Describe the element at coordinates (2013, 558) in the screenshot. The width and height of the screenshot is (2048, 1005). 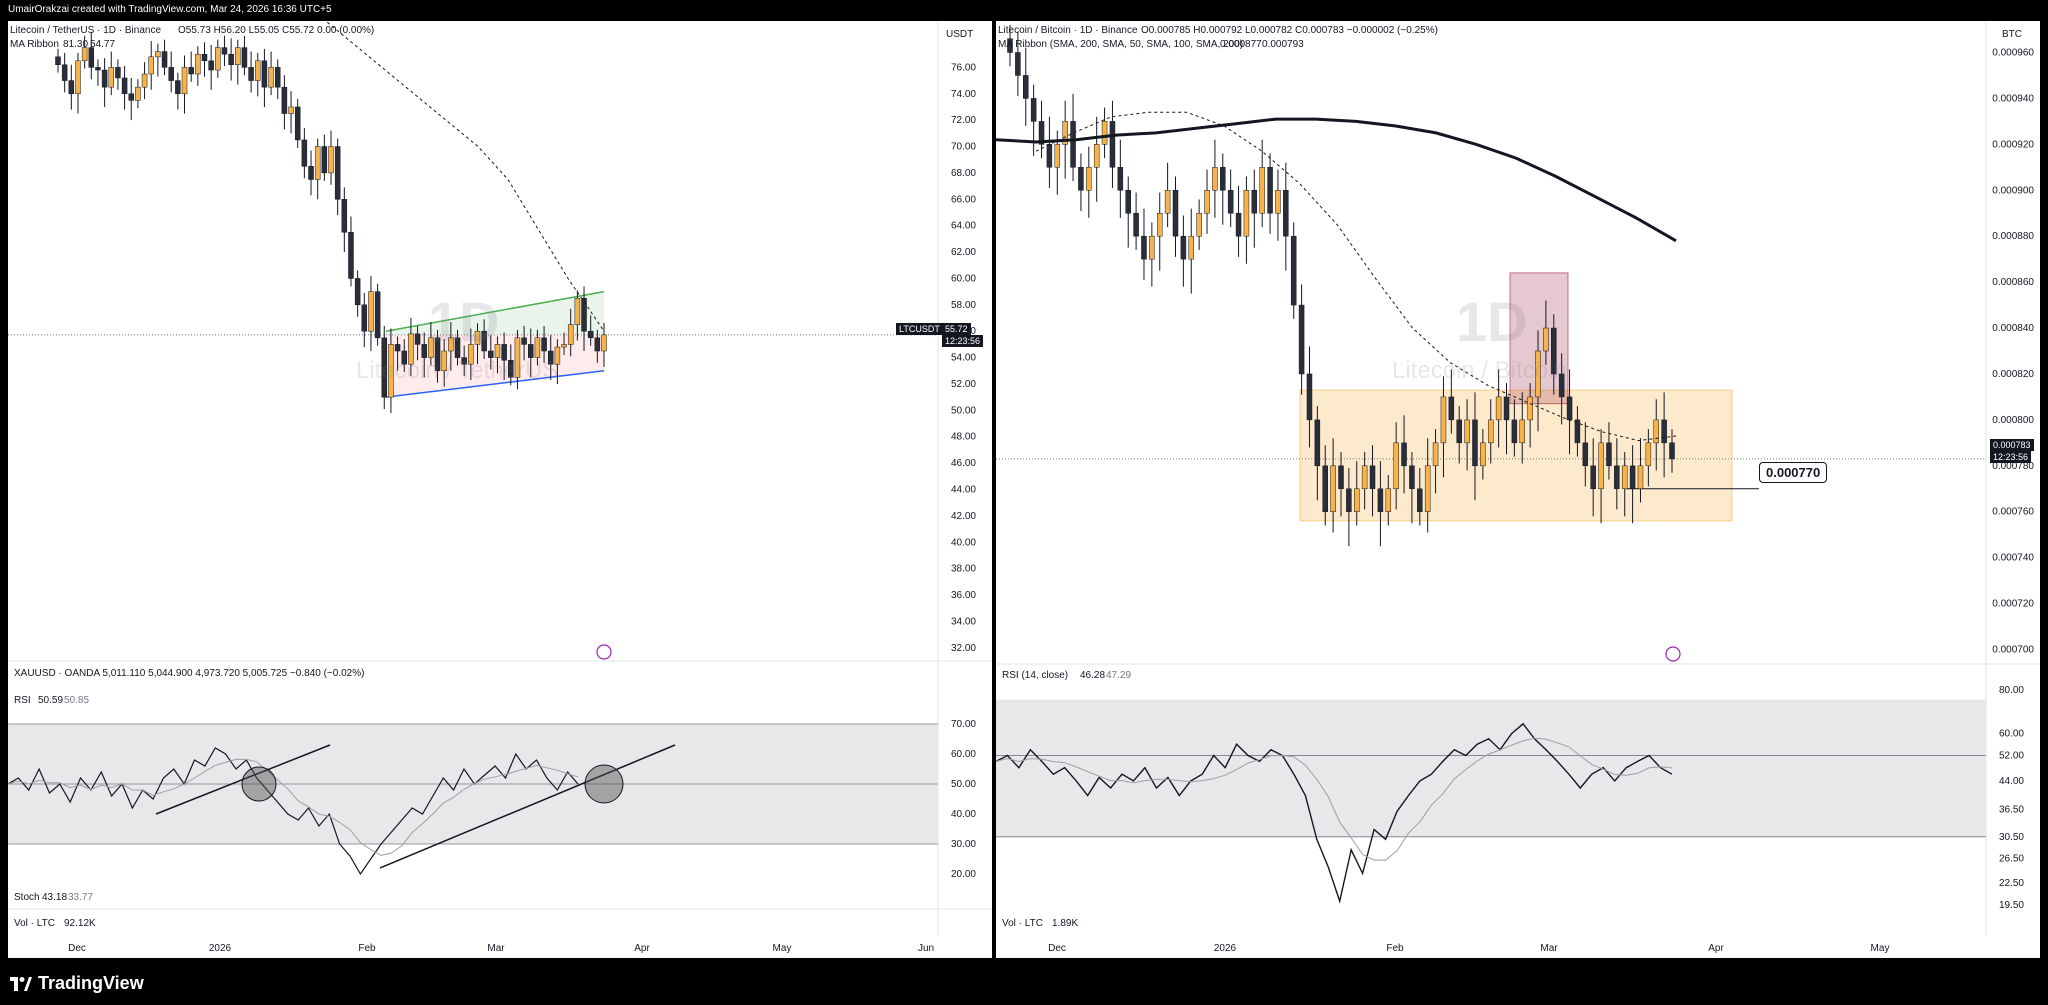
I see `right-y-tick-label: 0.000740` at that location.